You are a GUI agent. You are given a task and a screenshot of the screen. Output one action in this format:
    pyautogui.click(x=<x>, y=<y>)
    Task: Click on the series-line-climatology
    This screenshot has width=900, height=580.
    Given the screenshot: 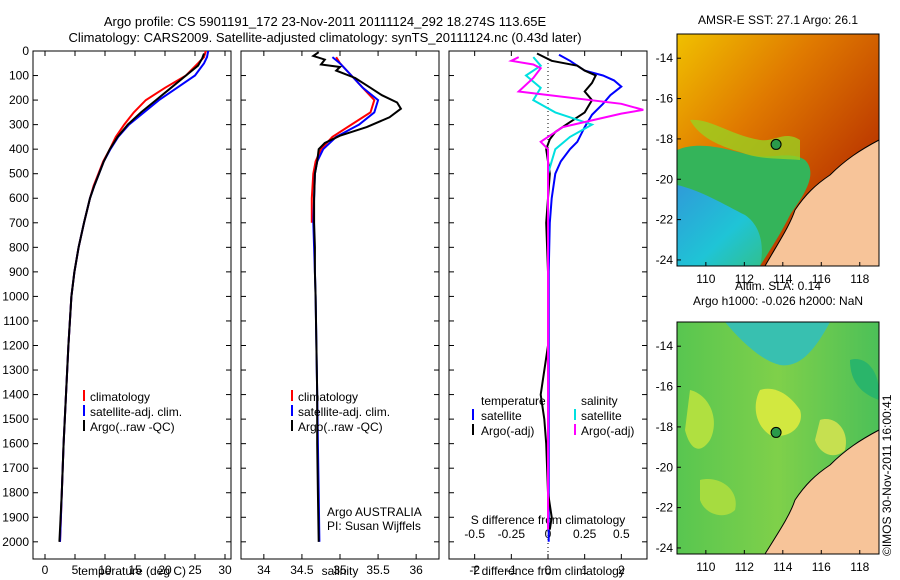 What is the action you would take?
    pyautogui.click(x=133, y=296)
    